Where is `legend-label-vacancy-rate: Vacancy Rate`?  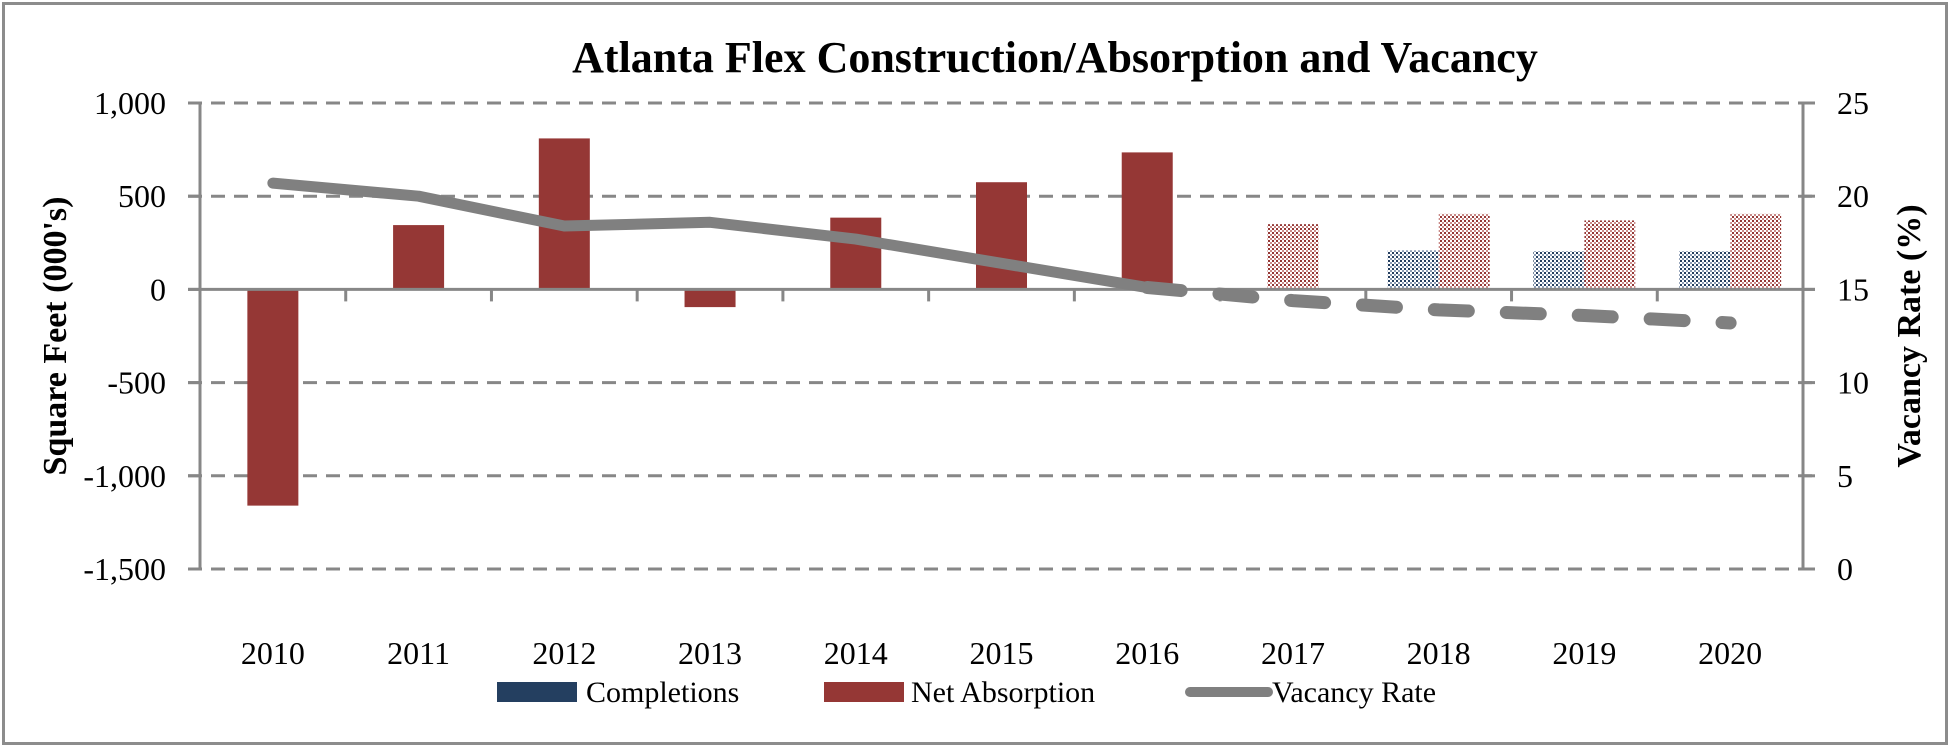
legend-label-vacancy-rate: Vacancy Rate is located at coordinates (1354, 692).